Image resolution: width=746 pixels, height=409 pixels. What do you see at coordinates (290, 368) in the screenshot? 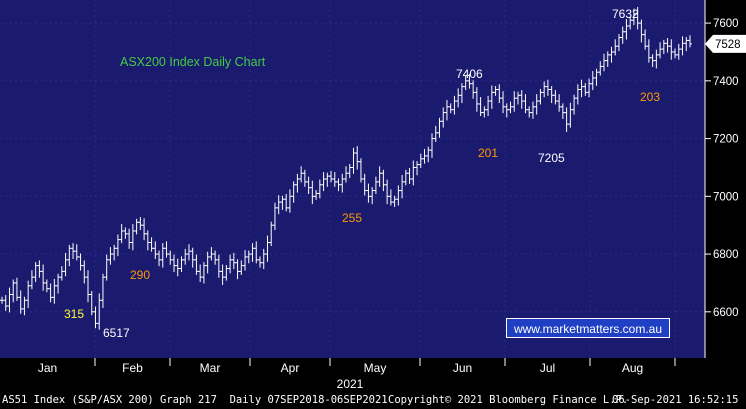
I see `x-tick-label: Apr` at bounding box center [290, 368].